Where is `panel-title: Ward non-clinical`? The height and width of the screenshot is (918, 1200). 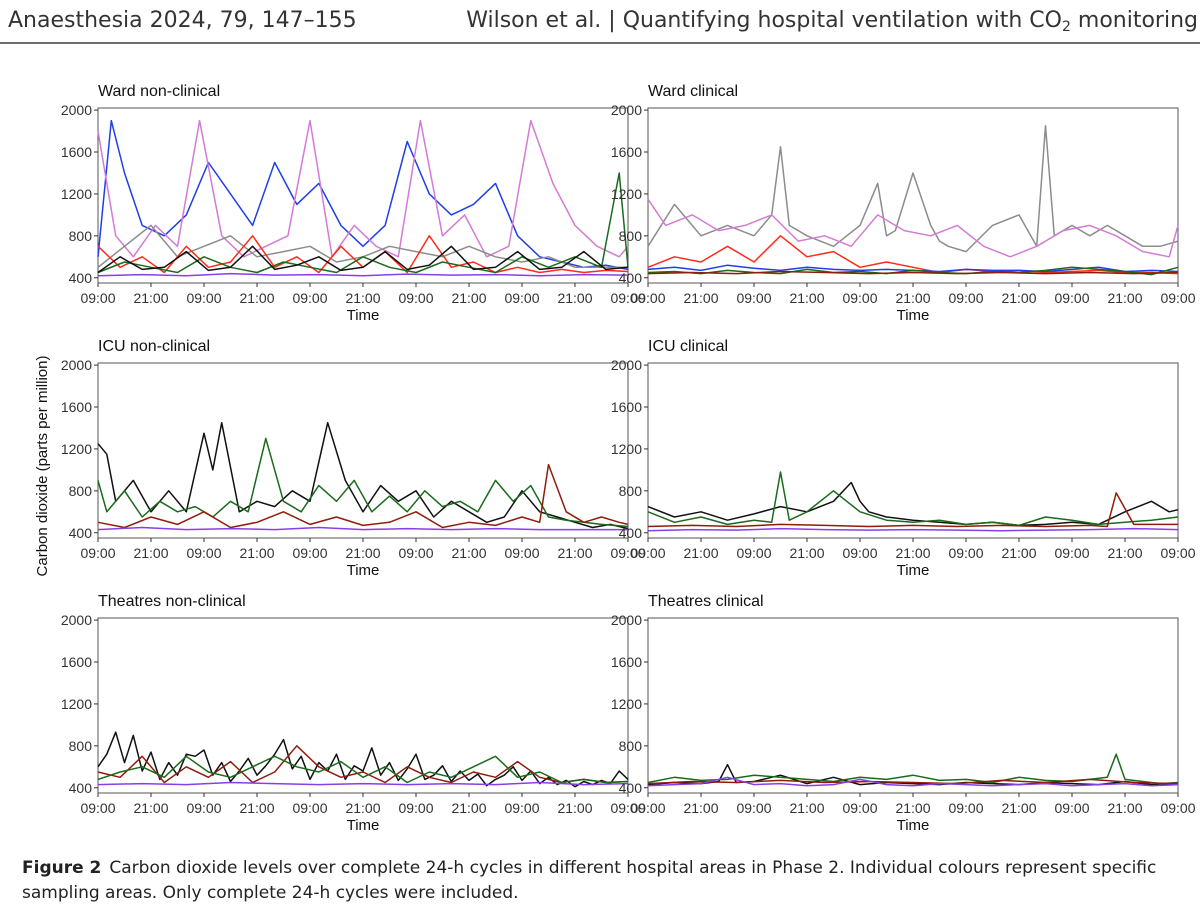 panel-title: Ward non-clinical is located at coordinates (159, 91).